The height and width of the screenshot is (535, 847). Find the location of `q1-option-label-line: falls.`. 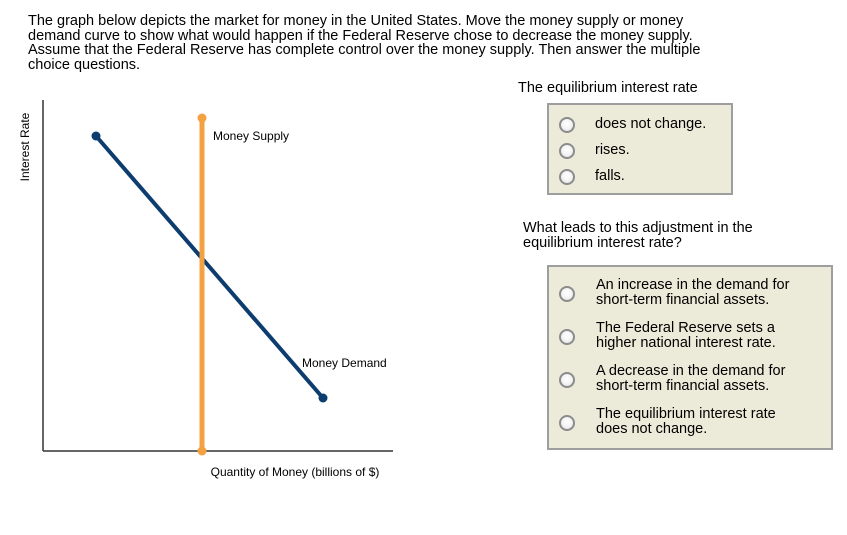

q1-option-label-line: falls. is located at coordinates (610, 176).